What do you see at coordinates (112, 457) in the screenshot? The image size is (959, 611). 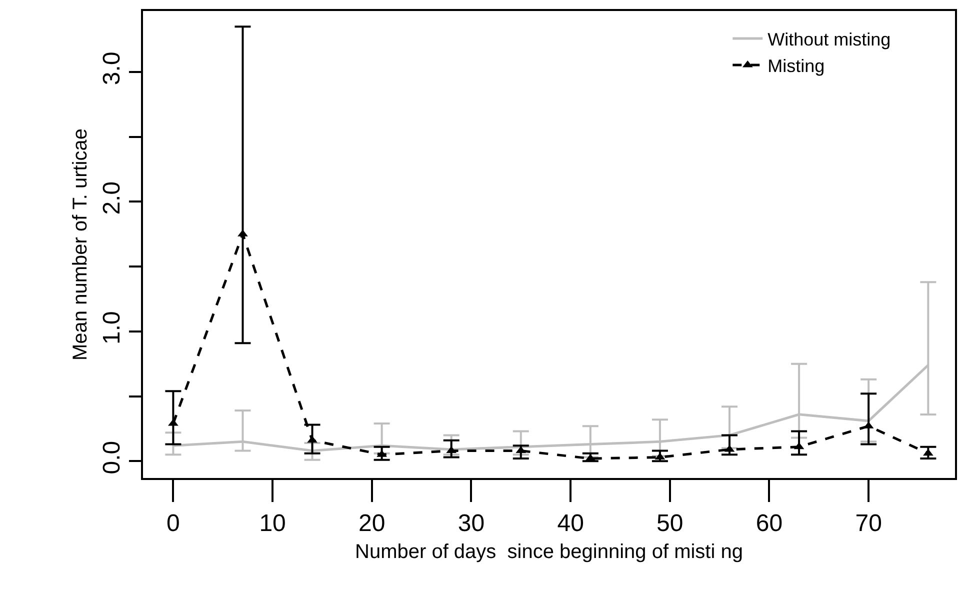 I see `y-tick-label: 0.0` at bounding box center [112, 457].